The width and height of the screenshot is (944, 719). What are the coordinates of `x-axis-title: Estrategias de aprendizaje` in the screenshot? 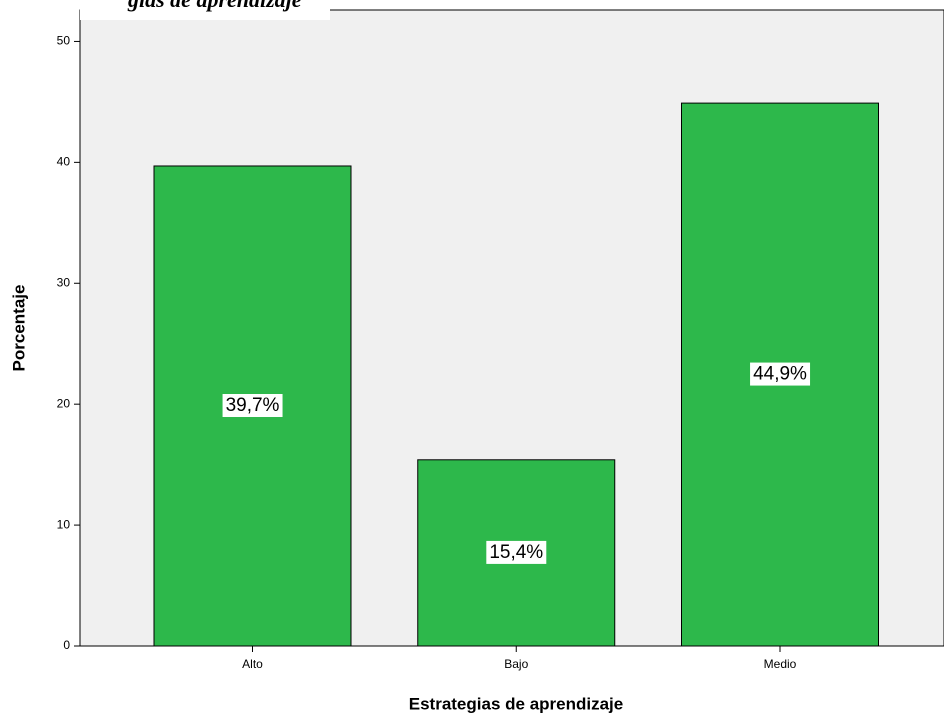 It's located at (516, 703).